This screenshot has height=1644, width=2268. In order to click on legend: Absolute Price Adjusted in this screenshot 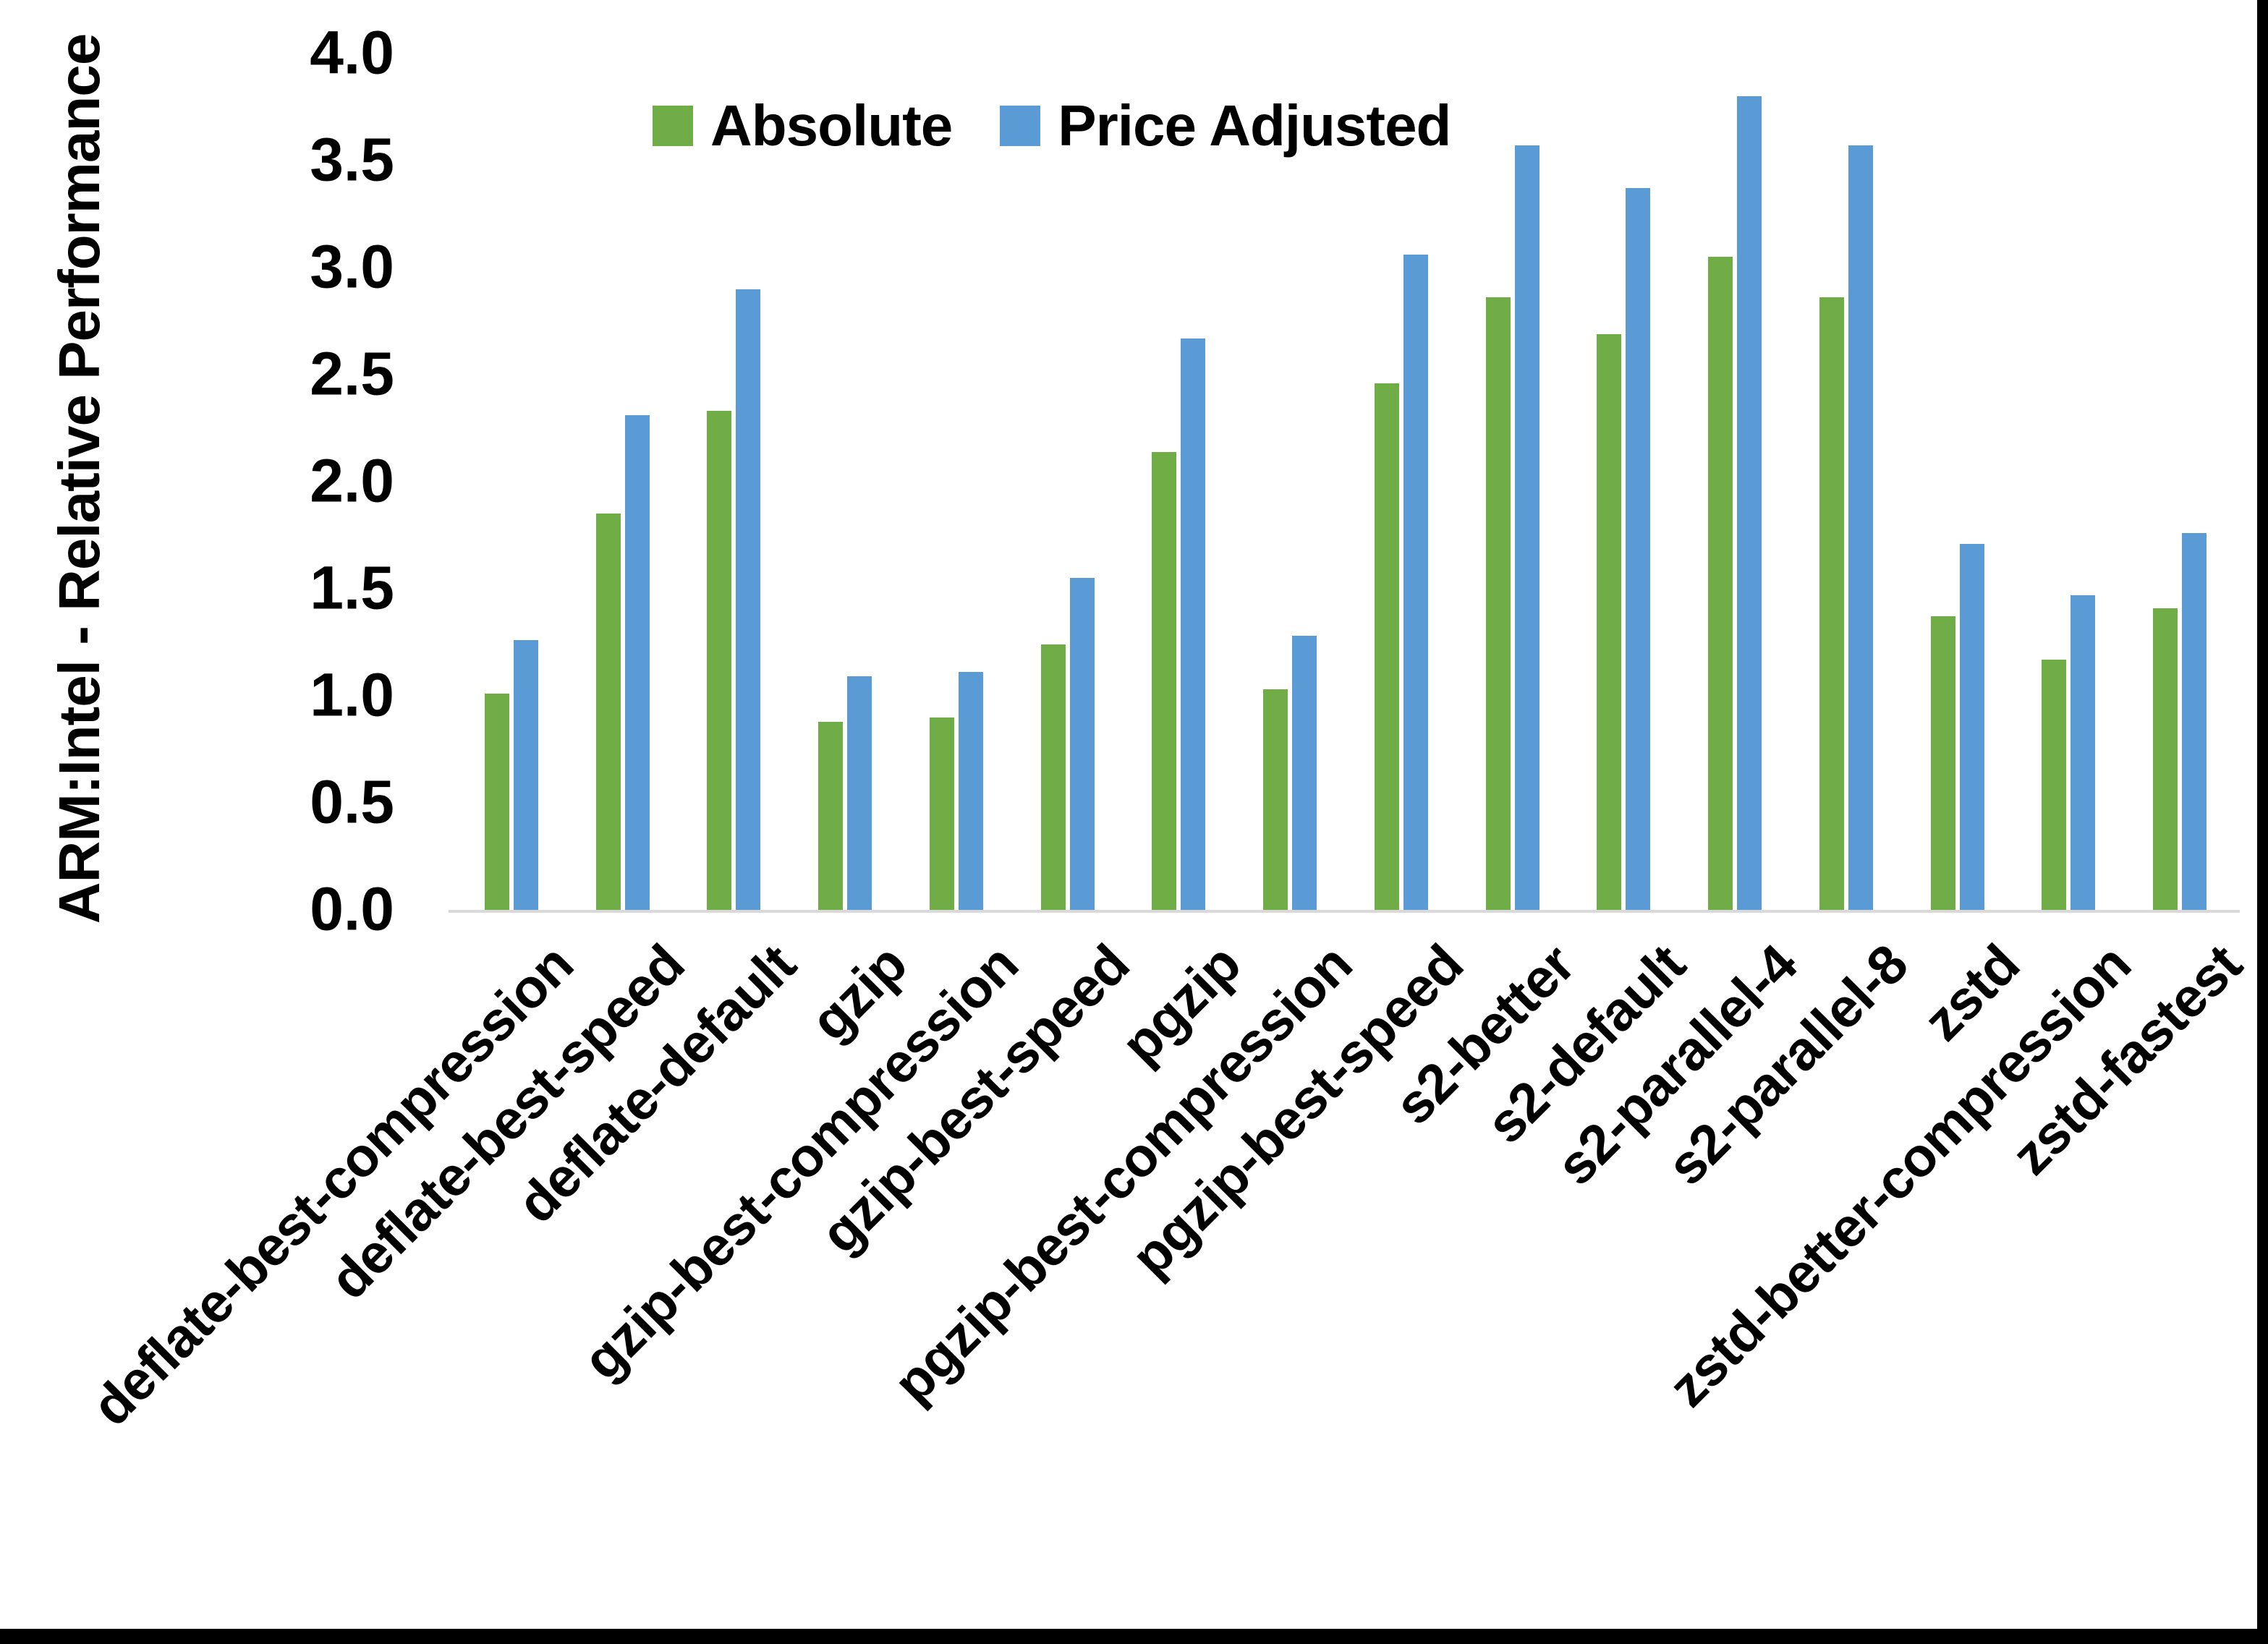, I will do `click(1052, 126)`.